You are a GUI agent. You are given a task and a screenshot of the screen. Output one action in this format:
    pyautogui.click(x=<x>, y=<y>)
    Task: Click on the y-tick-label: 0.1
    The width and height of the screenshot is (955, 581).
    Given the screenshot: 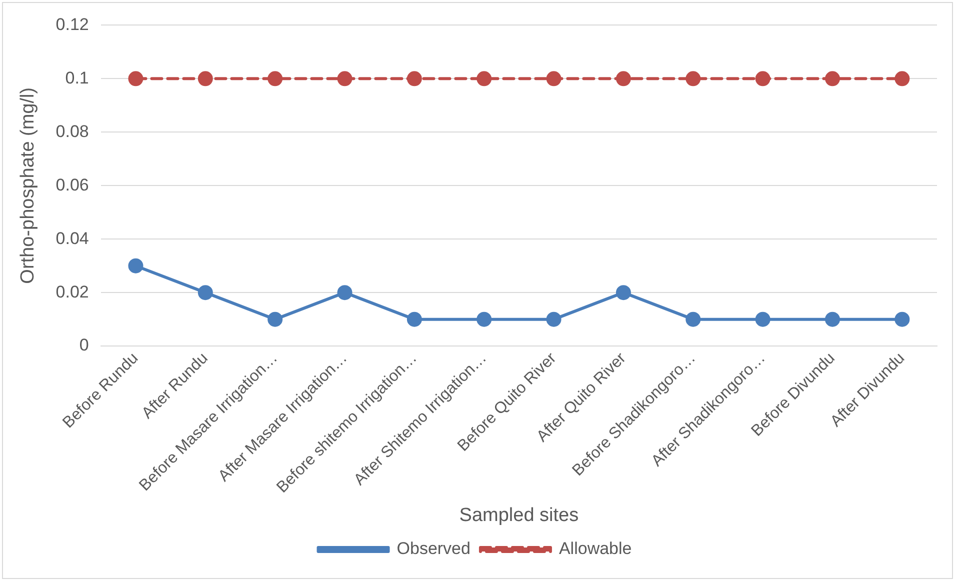 What is the action you would take?
    pyautogui.click(x=77, y=78)
    